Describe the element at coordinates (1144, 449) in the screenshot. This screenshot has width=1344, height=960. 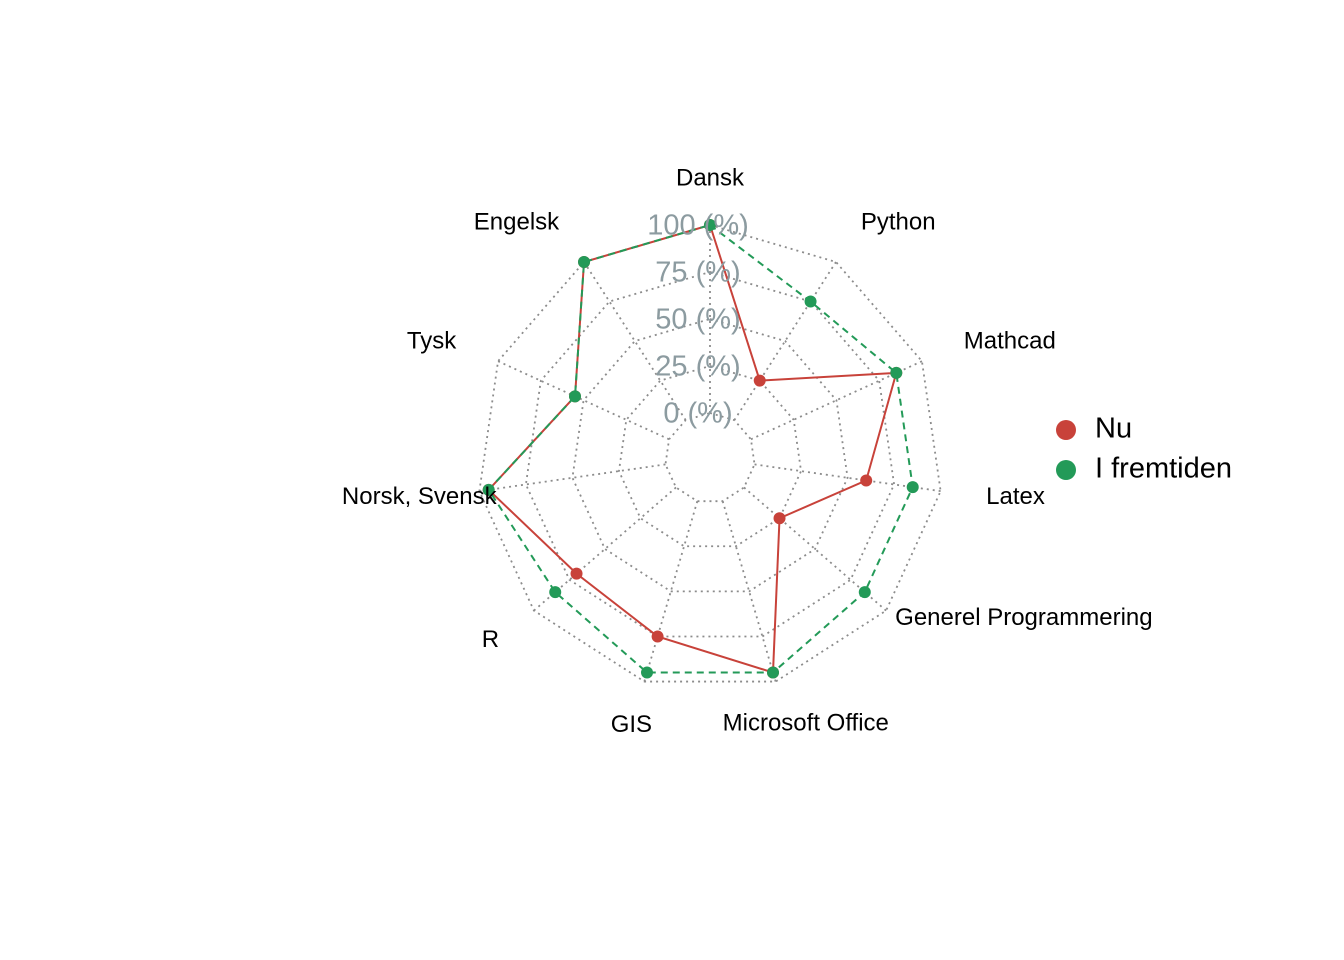
I see `legend: Nu I fremtiden` at that location.